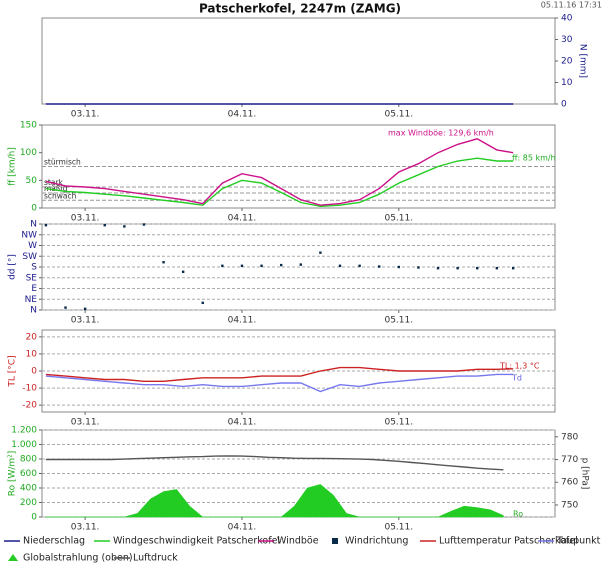 The width and height of the screenshot is (605, 567). I want to click on annotation: Ro, so click(518, 514).